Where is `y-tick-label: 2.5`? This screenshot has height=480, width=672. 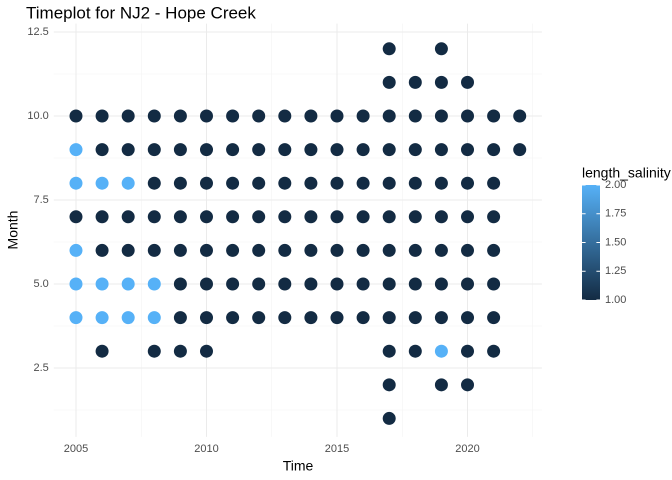 y-tick-label: 2.5 is located at coordinates (41, 368).